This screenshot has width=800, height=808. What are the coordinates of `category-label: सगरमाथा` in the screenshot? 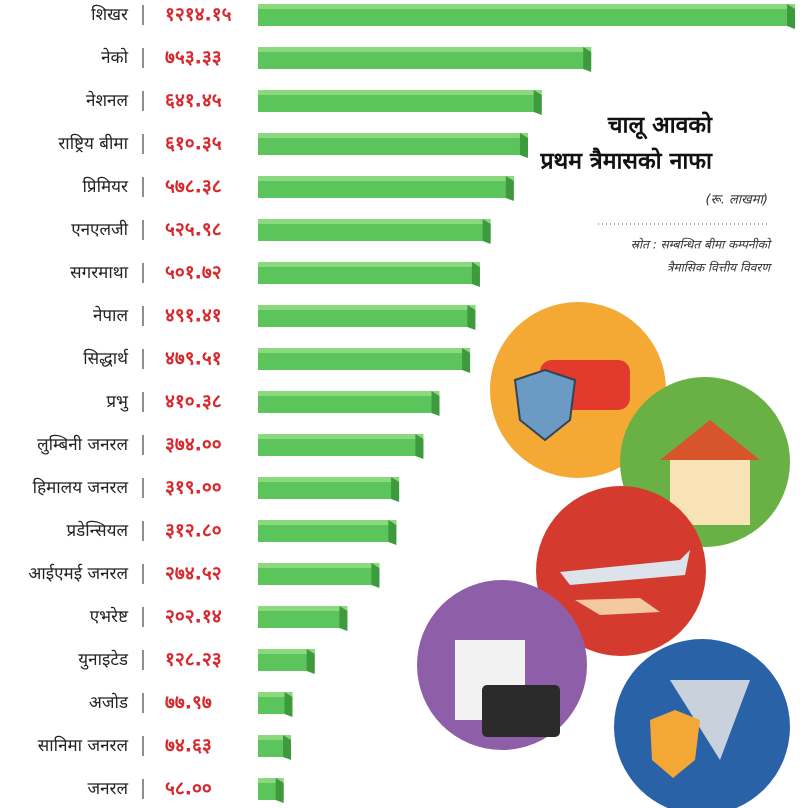 It's located at (99, 273).